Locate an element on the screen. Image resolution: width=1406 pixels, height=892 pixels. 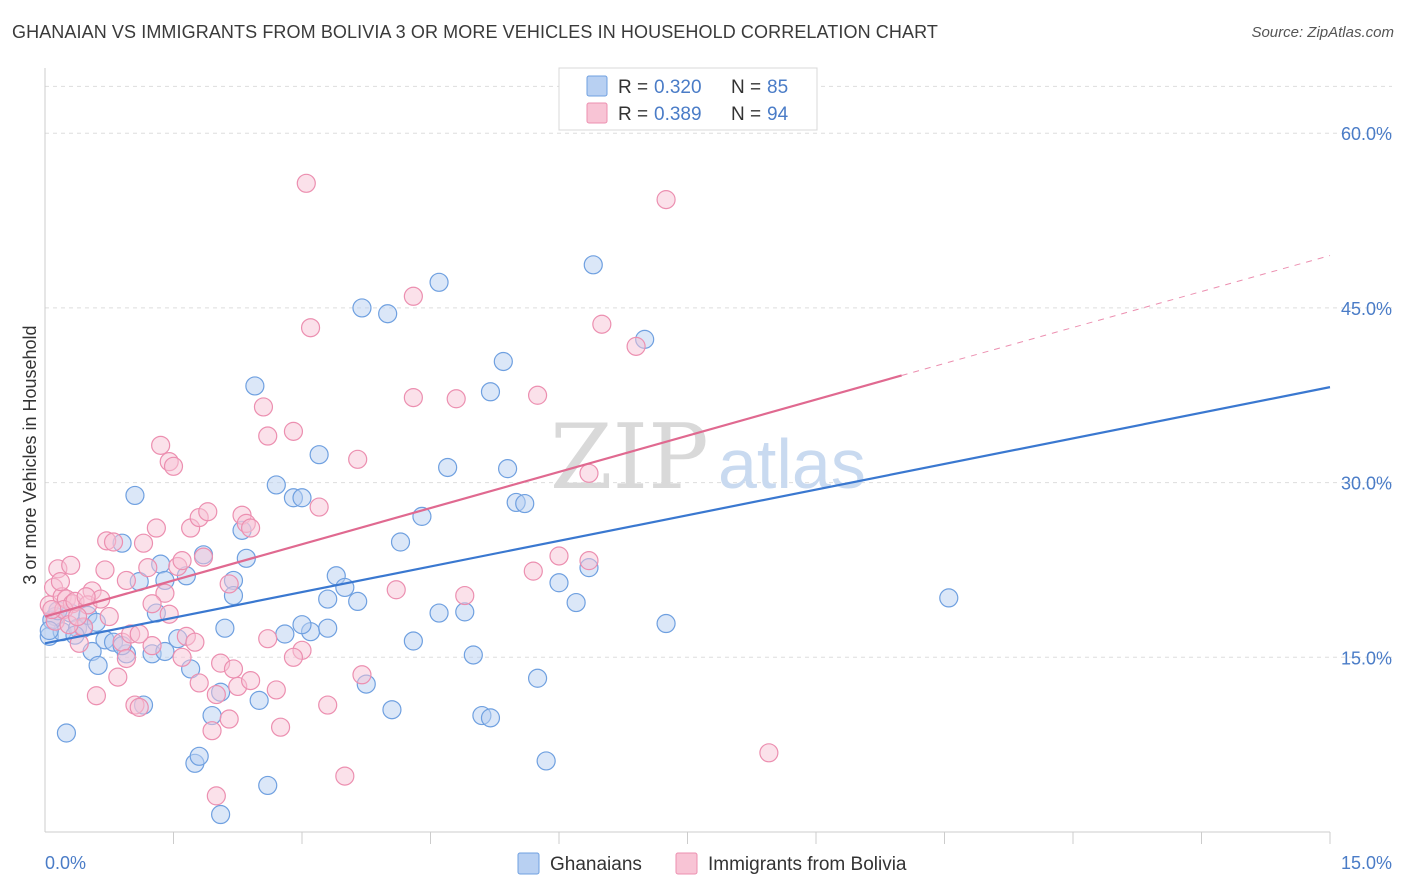
legend-n-label-0: N = is located at coordinates (746, 87).